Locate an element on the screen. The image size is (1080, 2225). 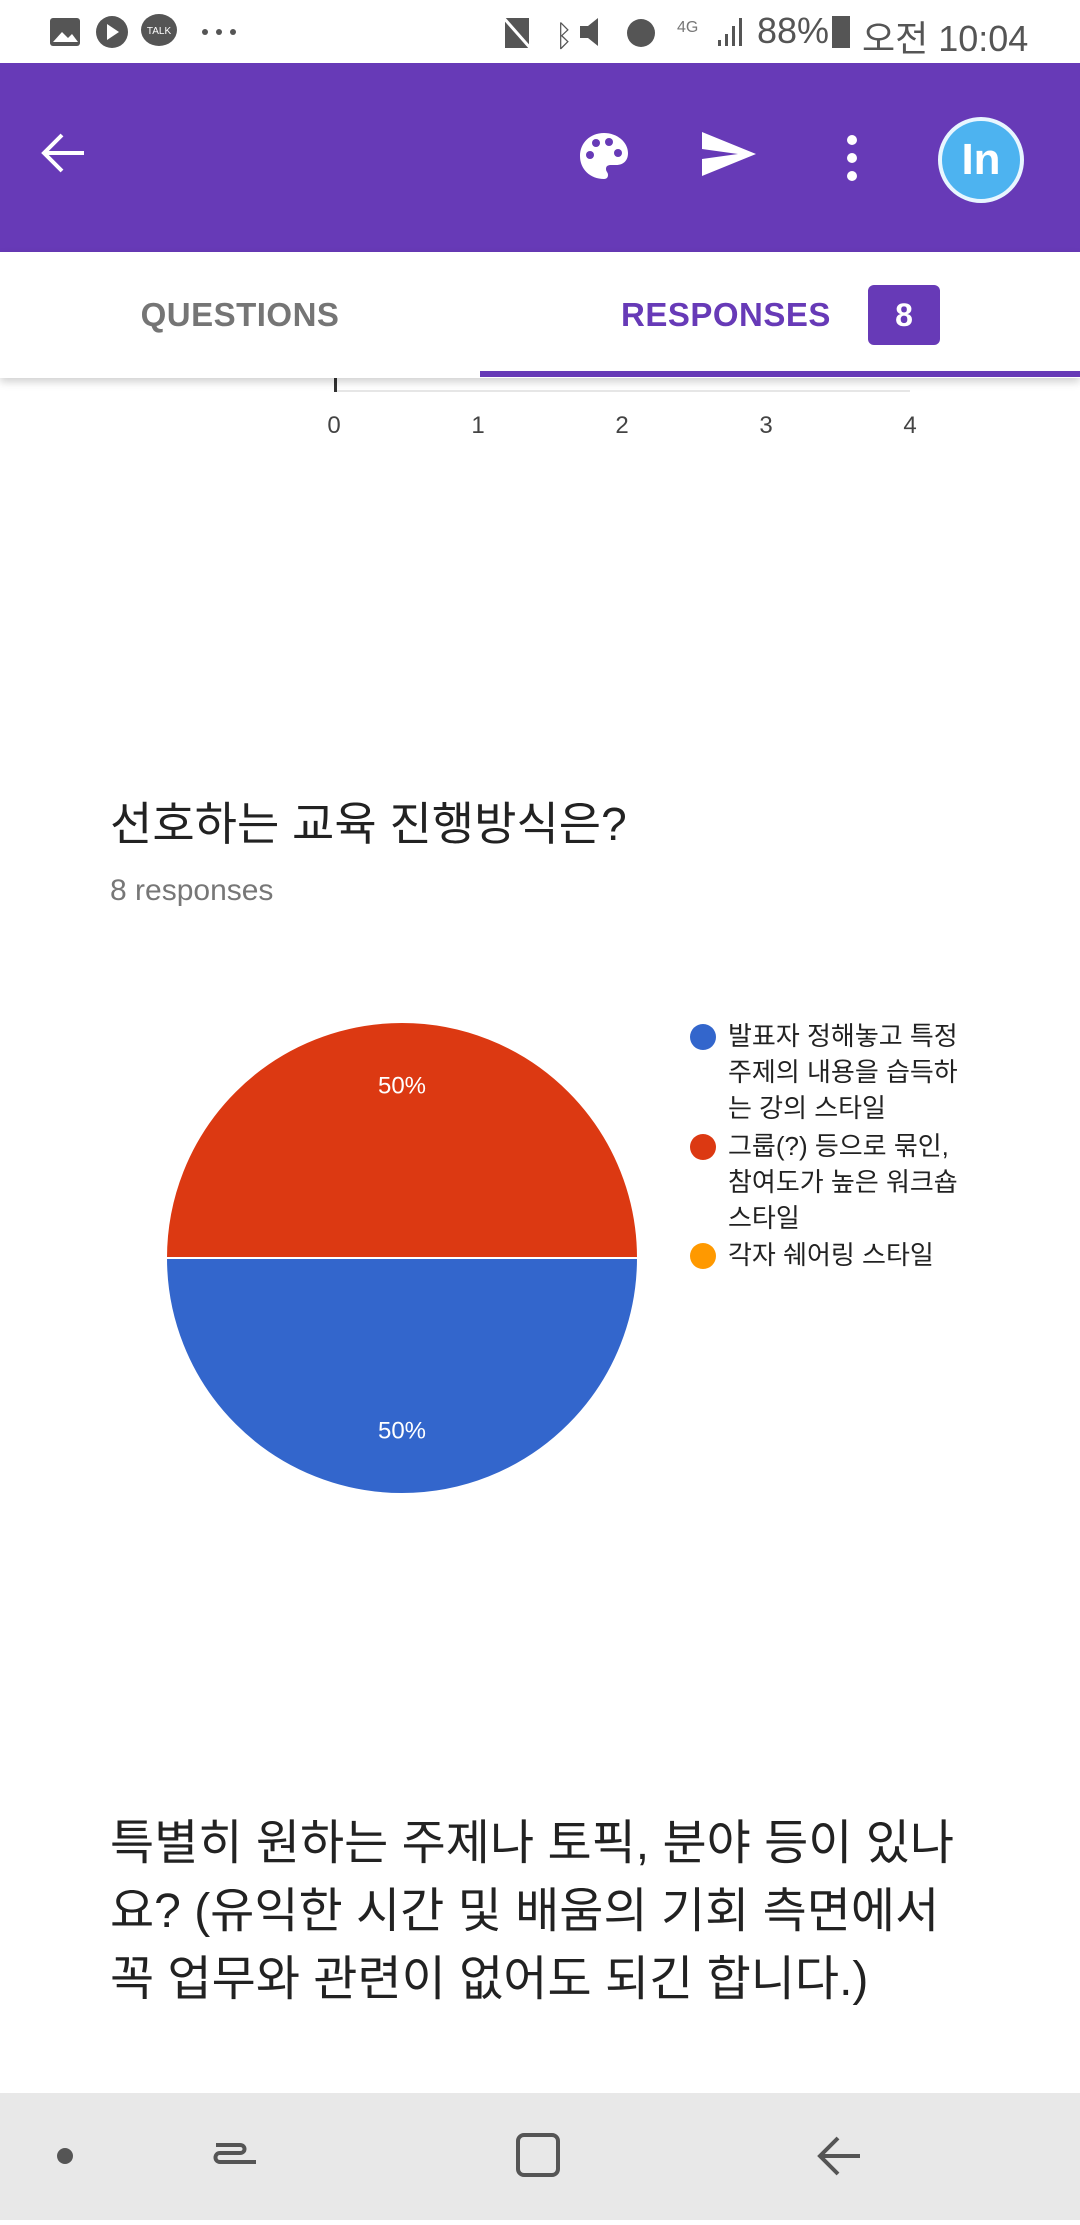
battery-icon is located at coordinates (841, 32).